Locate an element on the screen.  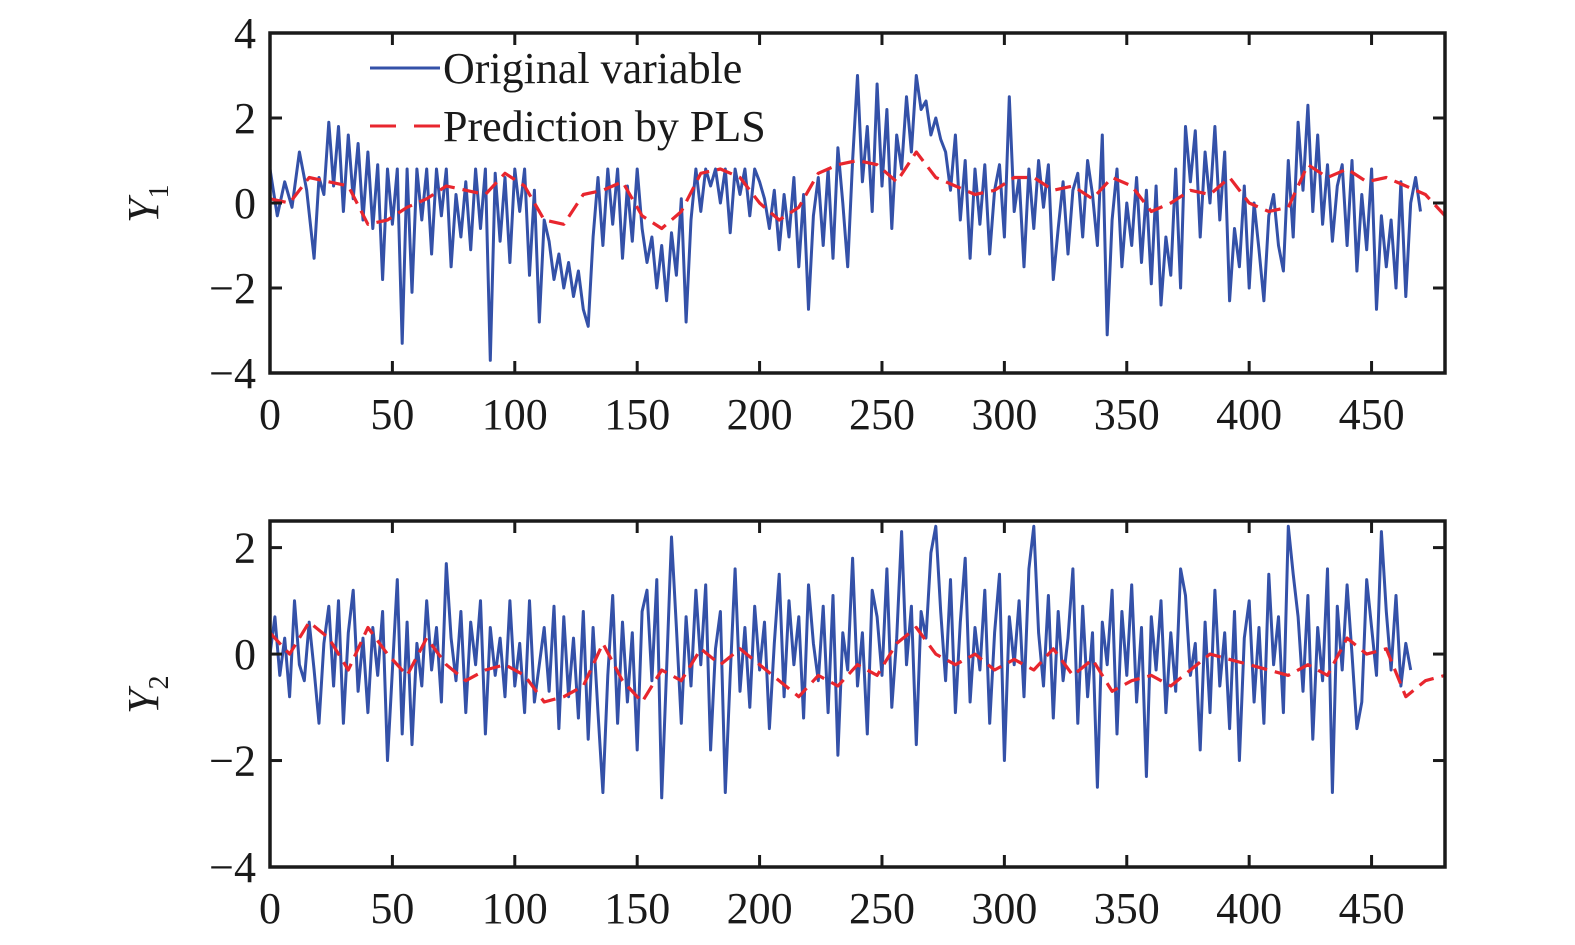
legend-label: Prediction by PLS is located at coordinates (604, 126).